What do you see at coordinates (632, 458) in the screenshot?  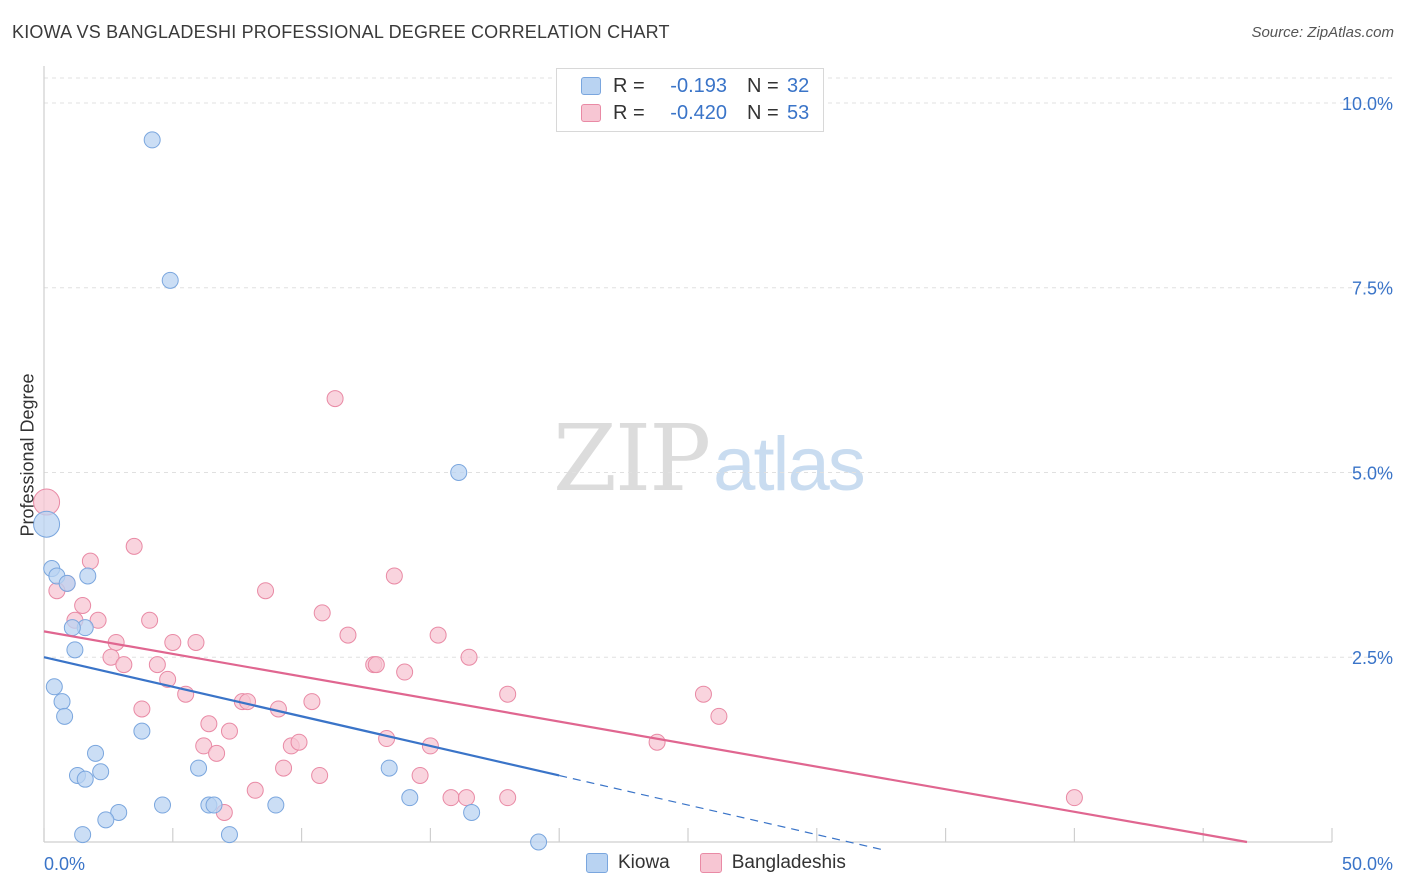 I see `watermark-zip: ZIP` at bounding box center [632, 458].